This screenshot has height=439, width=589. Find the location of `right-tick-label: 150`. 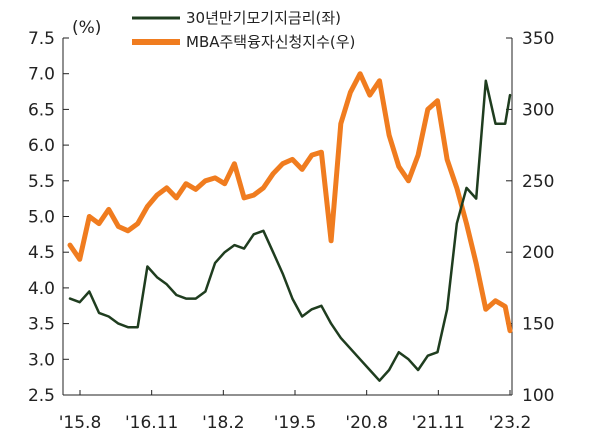

right-tick-label: 150 is located at coordinates (538, 325).